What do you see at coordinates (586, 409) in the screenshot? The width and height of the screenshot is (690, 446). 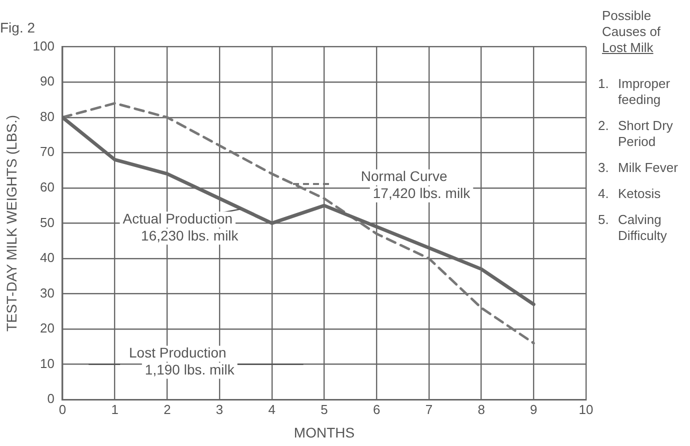 I see `x-tick-label: 10` at bounding box center [586, 409].